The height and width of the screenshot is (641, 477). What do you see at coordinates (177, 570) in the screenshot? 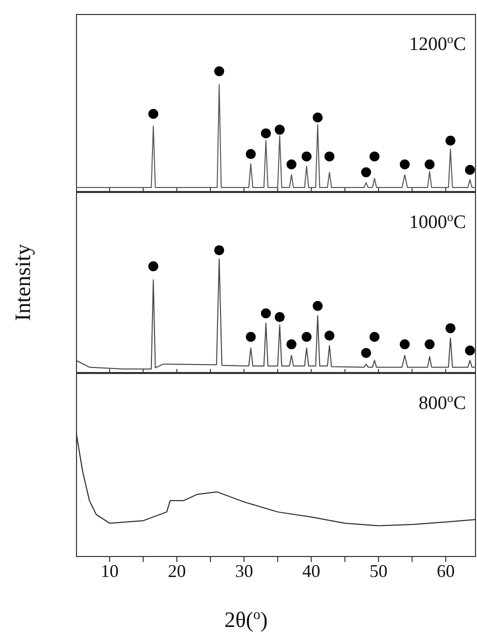
I see `x-tick-label: 20` at bounding box center [177, 570].